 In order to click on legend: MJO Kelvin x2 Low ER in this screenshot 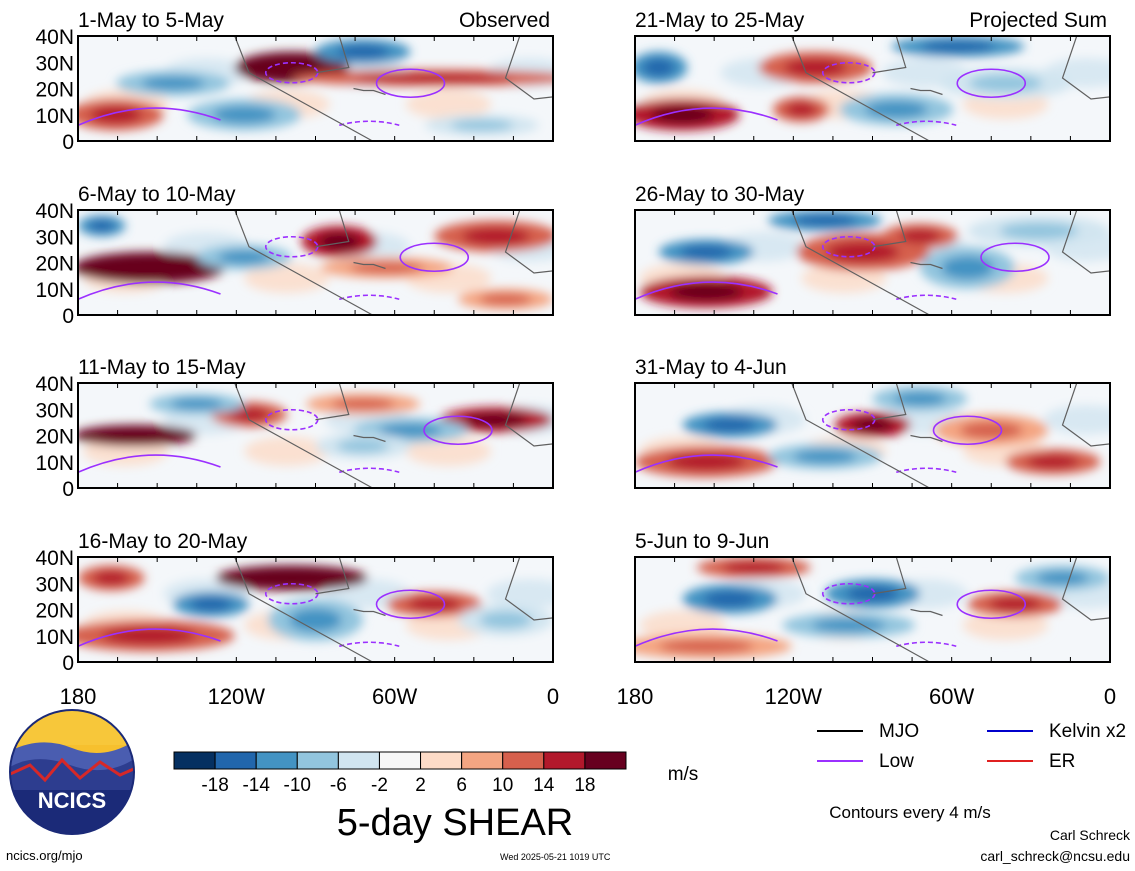, I will do `click(971, 746)`.